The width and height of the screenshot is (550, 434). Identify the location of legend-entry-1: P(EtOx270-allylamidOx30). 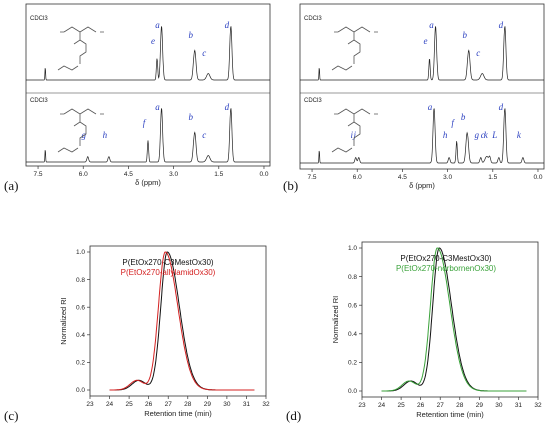
(168, 272).